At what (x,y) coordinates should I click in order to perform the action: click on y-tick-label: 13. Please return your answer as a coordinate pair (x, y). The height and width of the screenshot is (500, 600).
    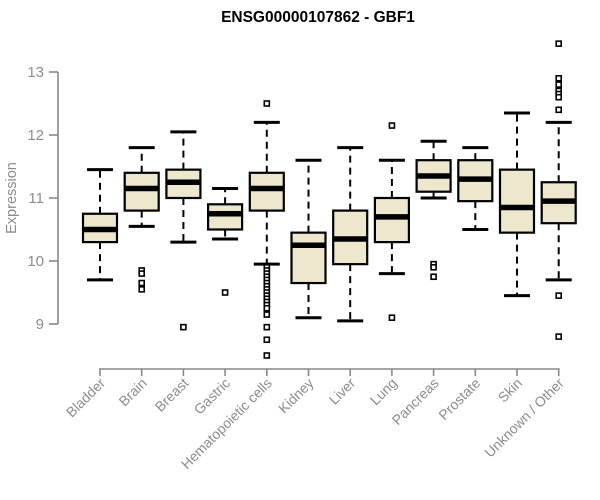
    Looking at the image, I should click on (35, 72).